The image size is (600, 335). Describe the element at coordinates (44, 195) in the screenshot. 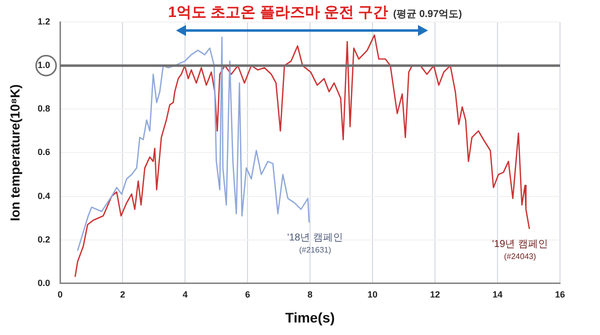

I see `y-tick-label: 0.4` at that location.